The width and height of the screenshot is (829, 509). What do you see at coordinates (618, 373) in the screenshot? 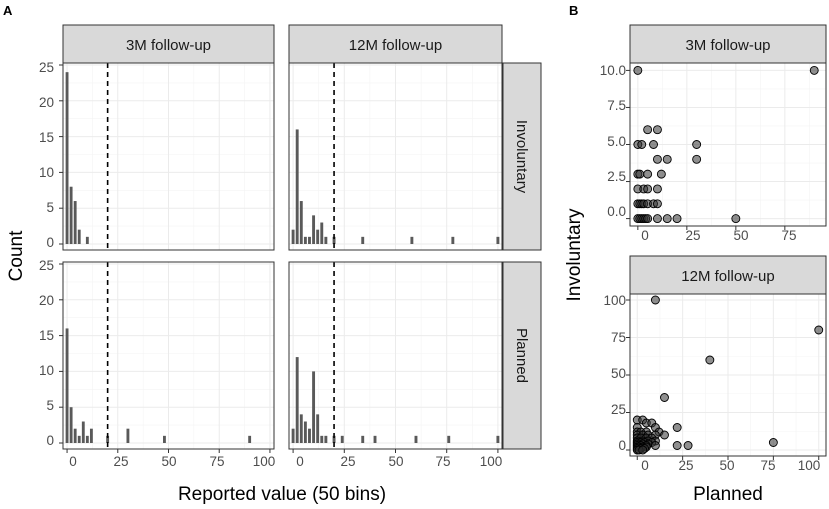
I see `y-tick-label: 50` at bounding box center [618, 373].